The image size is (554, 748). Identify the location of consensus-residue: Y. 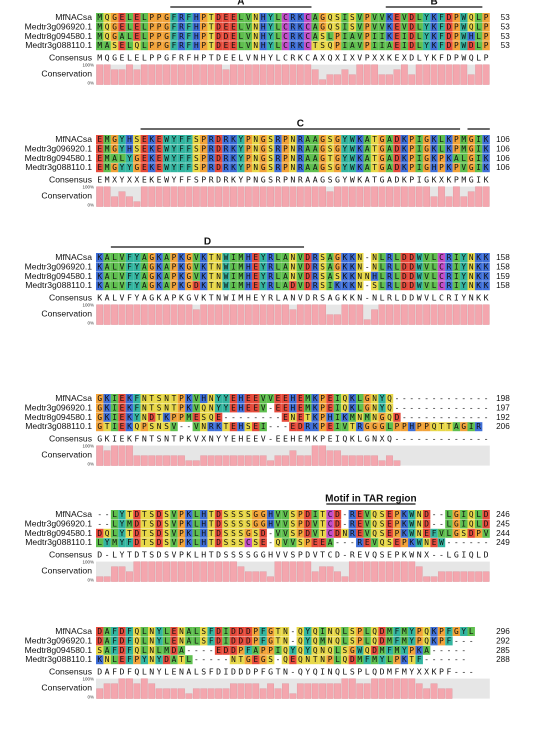
(344, 180).